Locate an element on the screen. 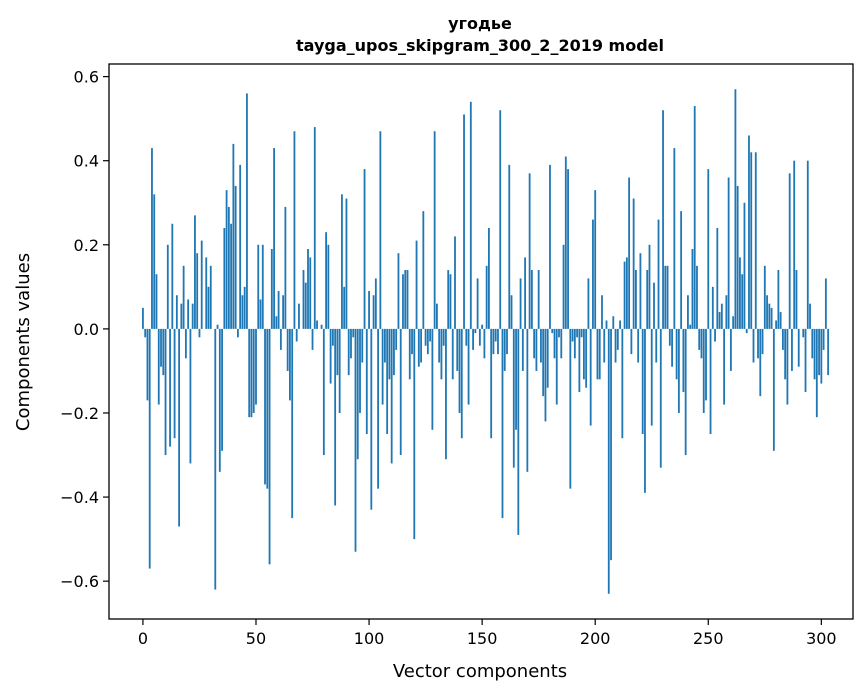 The image size is (867, 696). y-axis-ticks: −0.6 −0.4 −0.2 0.0 0.2 0.4 0.6 is located at coordinates (84, 329).